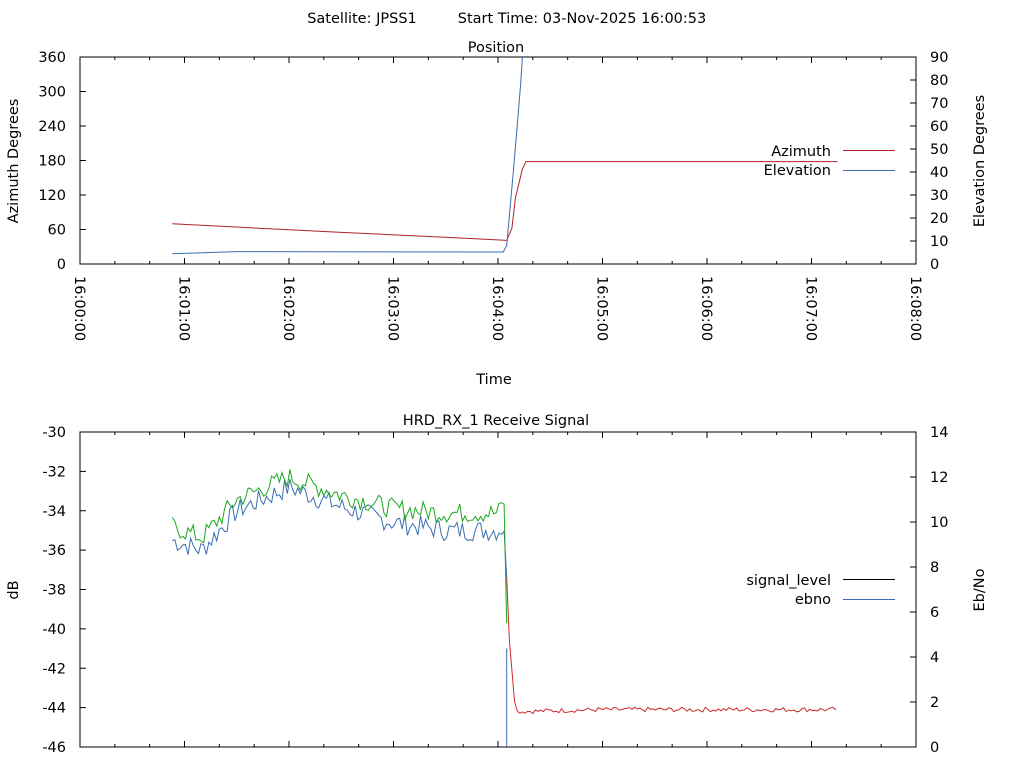 The image size is (1024, 768). Describe the element at coordinates (54, 433) in the screenshot. I see `db-tick-label: -30` at that location.